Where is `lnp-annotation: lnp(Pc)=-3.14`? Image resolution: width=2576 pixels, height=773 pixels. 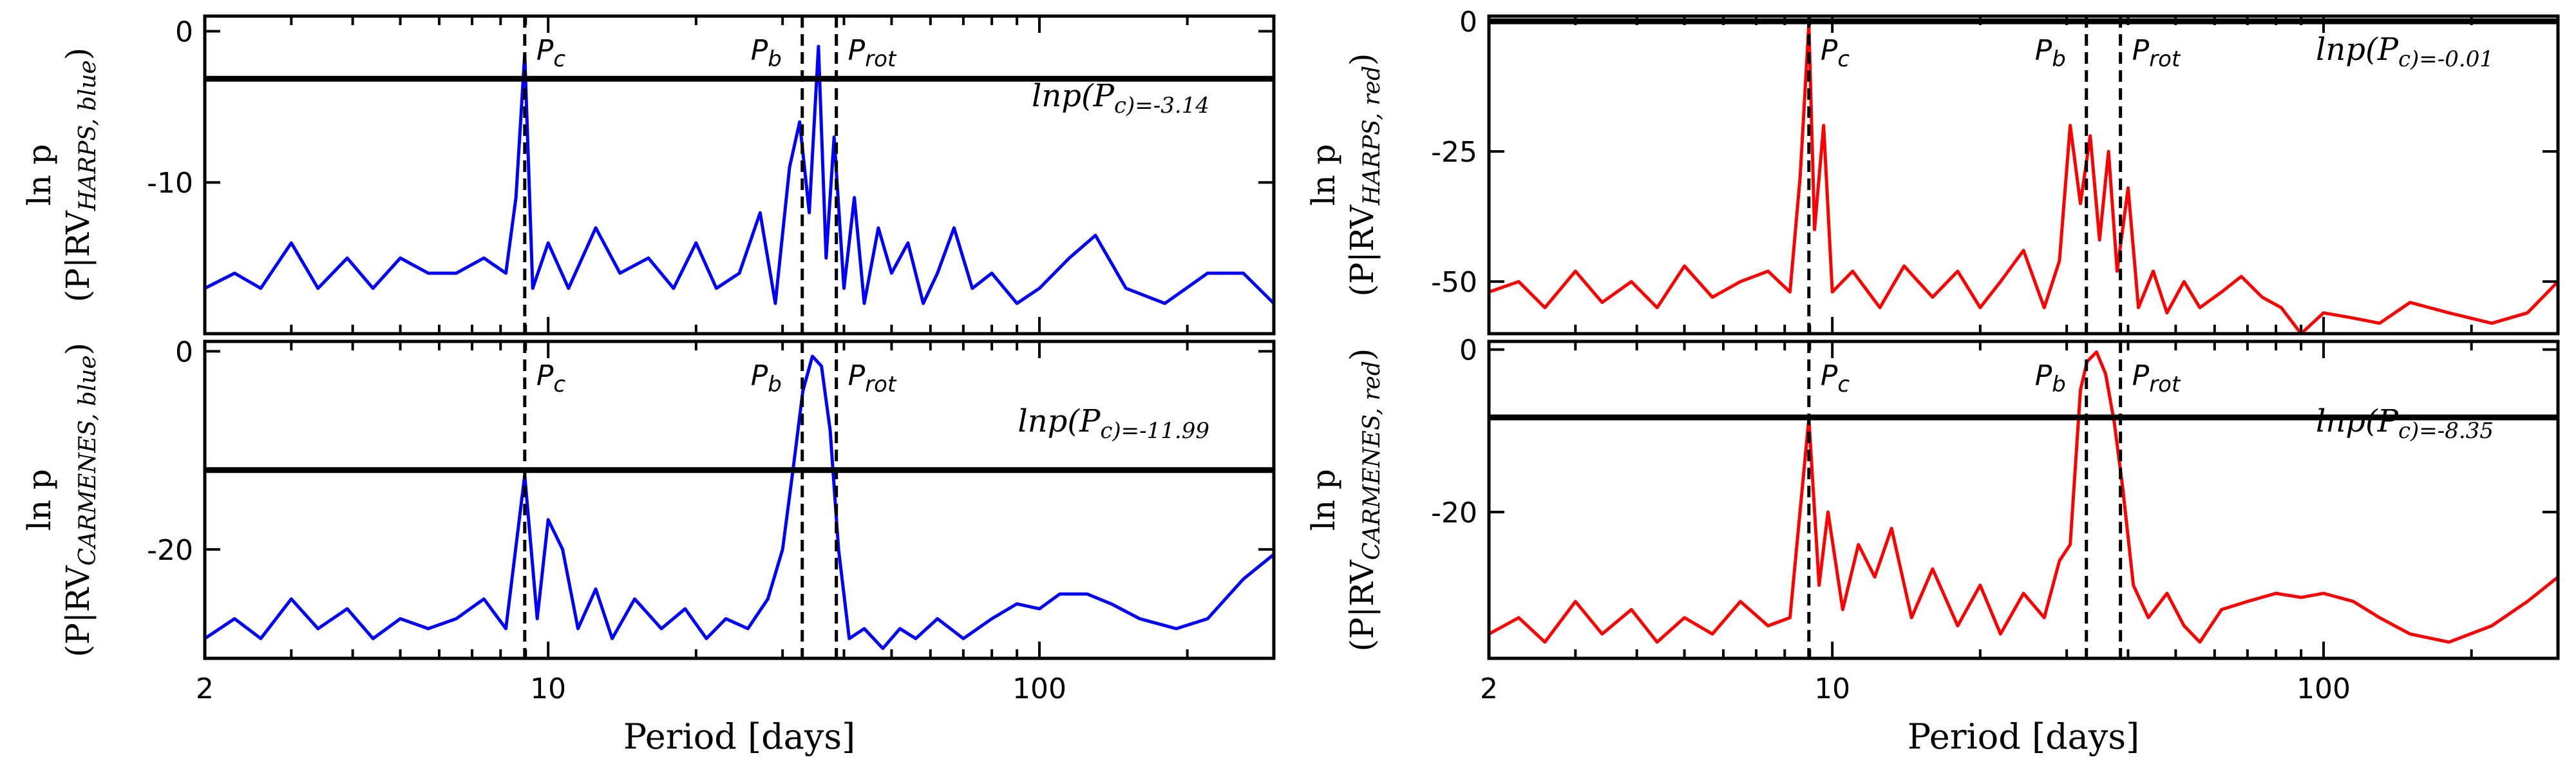
lnp-annotation: lnp(Pc)=-3.14 is located at coordinates (1121, 99).